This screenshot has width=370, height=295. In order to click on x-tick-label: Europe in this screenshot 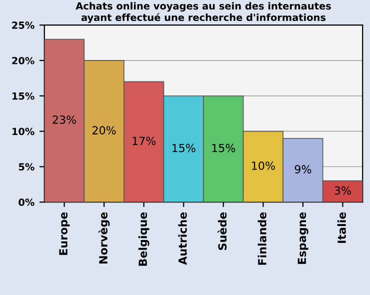, I will do `click(64, 233)`.